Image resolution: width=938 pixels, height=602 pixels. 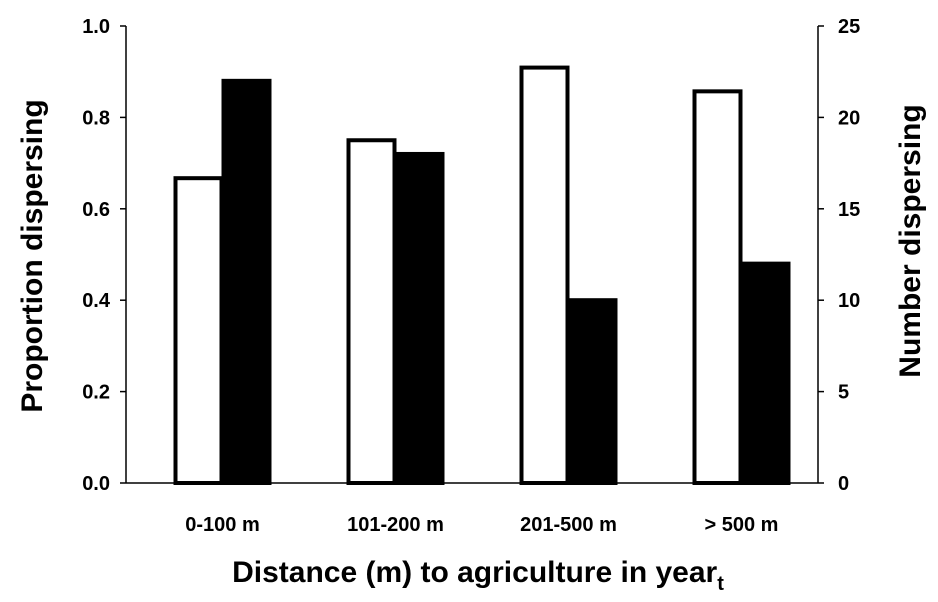 I want to click on y2-axis-title: Number dispersing, so click(x=910, y=240).